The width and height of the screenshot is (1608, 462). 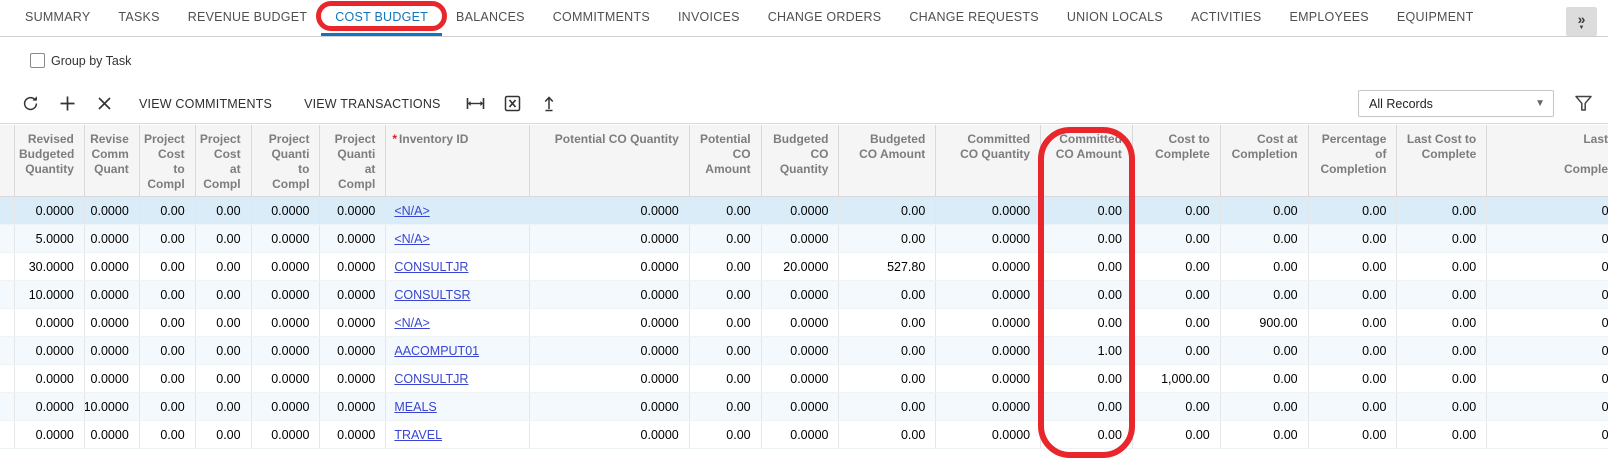 What do you see at coordinates (458, 266) in the screenshot?
I see `cell-inventoryId: CONSULTJR` at bounding box center [458, 266].